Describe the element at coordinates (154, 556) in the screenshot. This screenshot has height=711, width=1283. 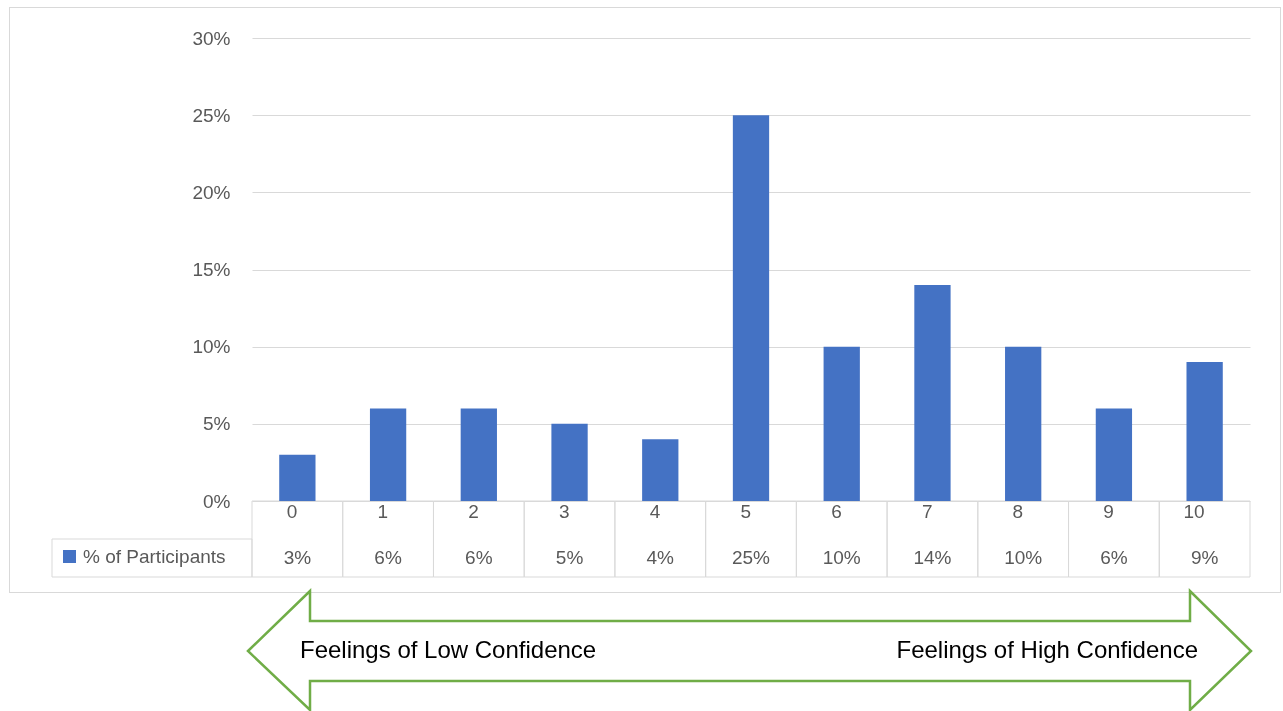
I see `legend-label: % of Participants` at that location.